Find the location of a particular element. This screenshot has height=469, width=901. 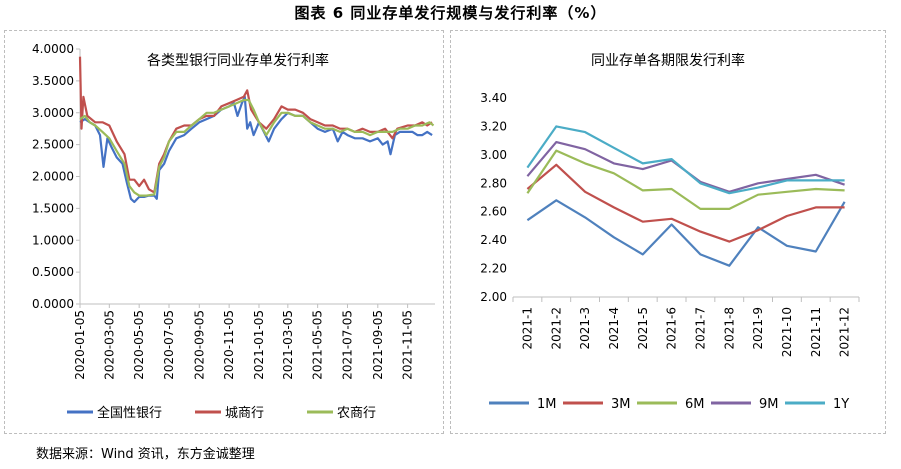

legend-label: 1Y is located at coordinates (841, 404).